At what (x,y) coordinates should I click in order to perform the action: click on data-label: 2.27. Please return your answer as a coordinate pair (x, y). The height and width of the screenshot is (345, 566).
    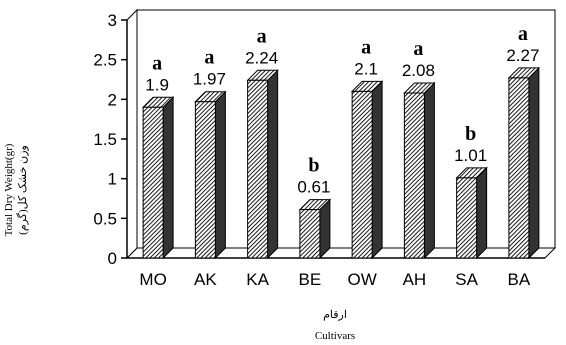
    Looking at the image, I should click on (522, 55).